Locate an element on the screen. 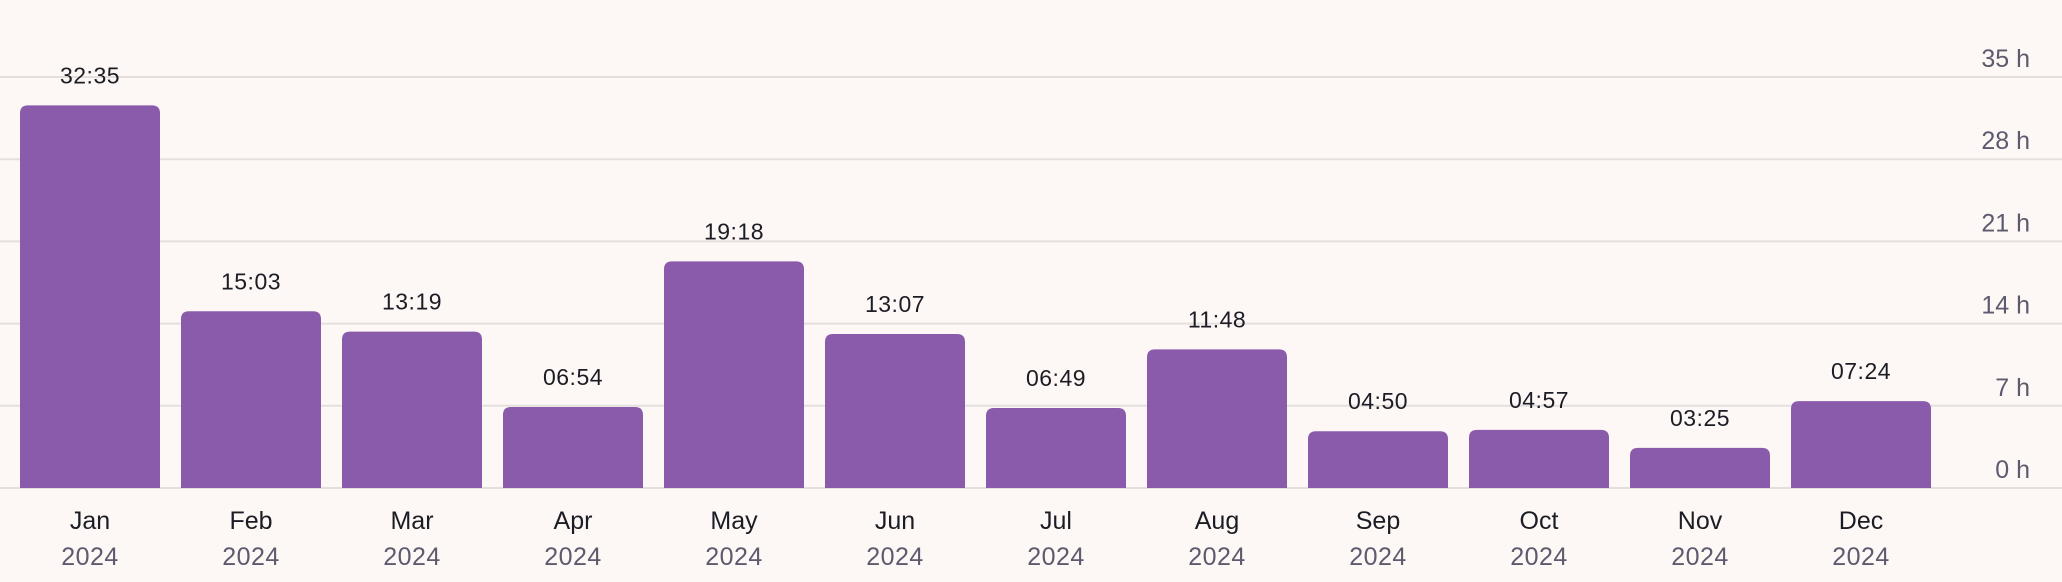  x-tick-label-month: May is located at coordinates (734, 521).